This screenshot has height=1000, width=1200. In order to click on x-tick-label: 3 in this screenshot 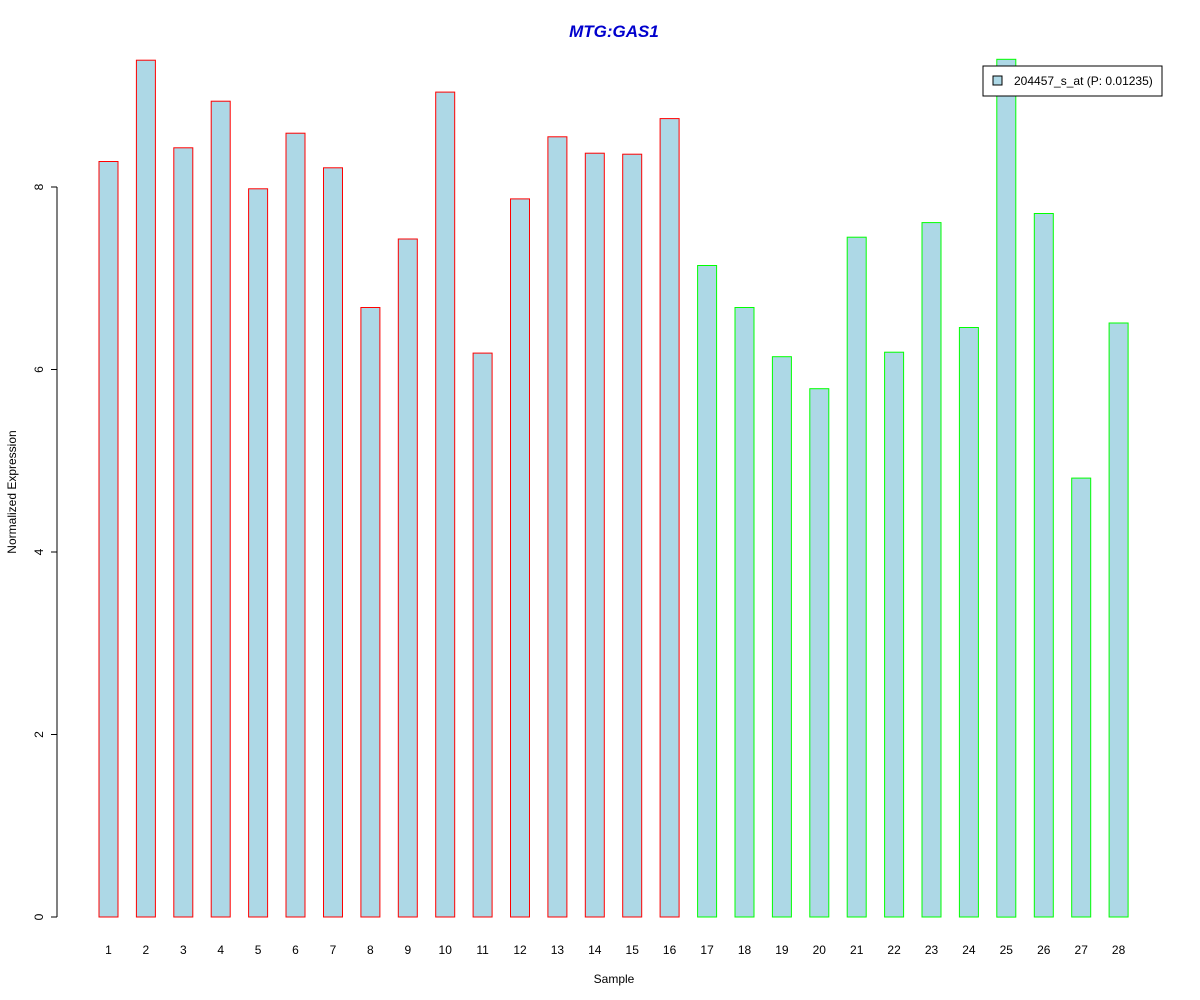, I will do `click(183, 950)`.